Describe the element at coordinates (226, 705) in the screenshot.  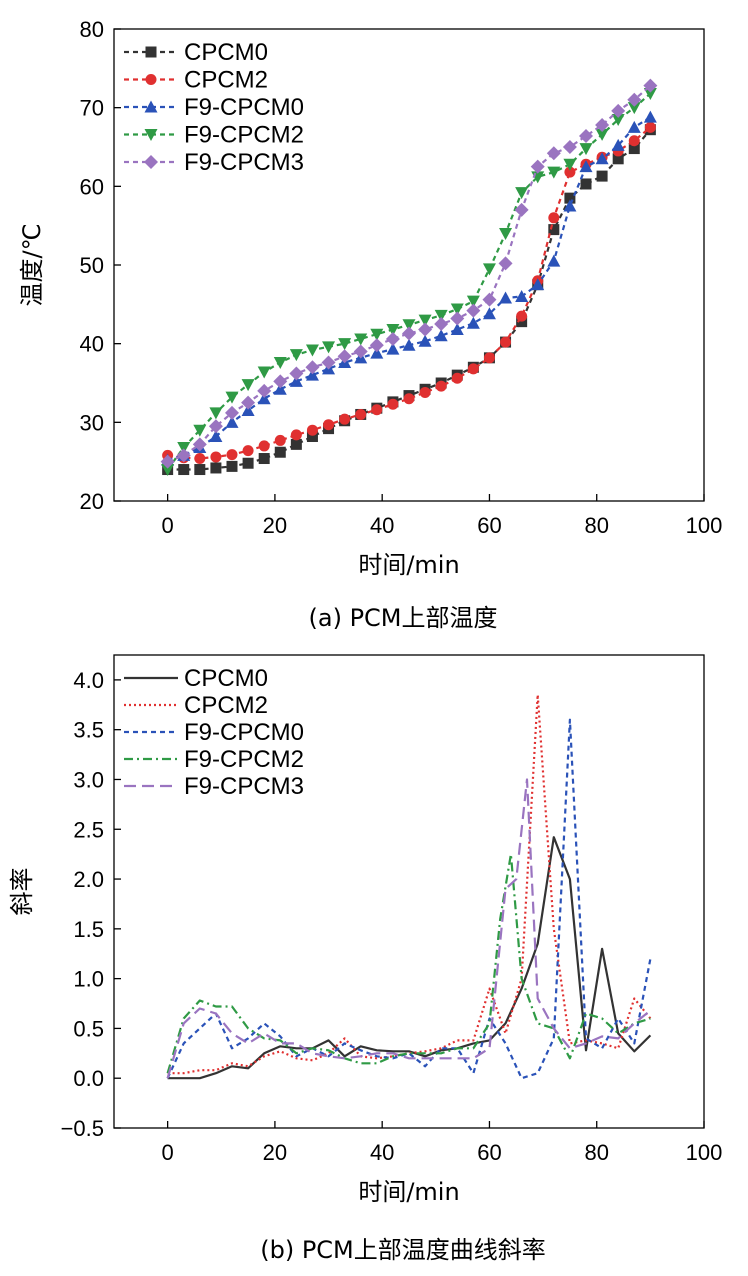
I see `legend-label: CPCM2` at that location.